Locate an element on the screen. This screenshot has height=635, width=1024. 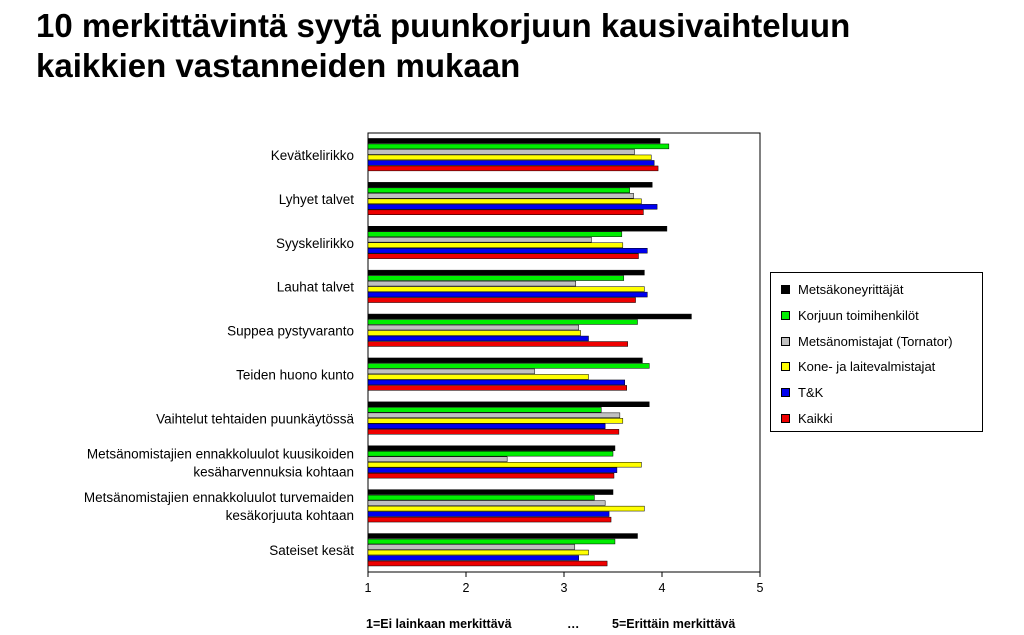
legend-item-4: Kone- ja laitevalmistajat is located at coordinates (876, 367).